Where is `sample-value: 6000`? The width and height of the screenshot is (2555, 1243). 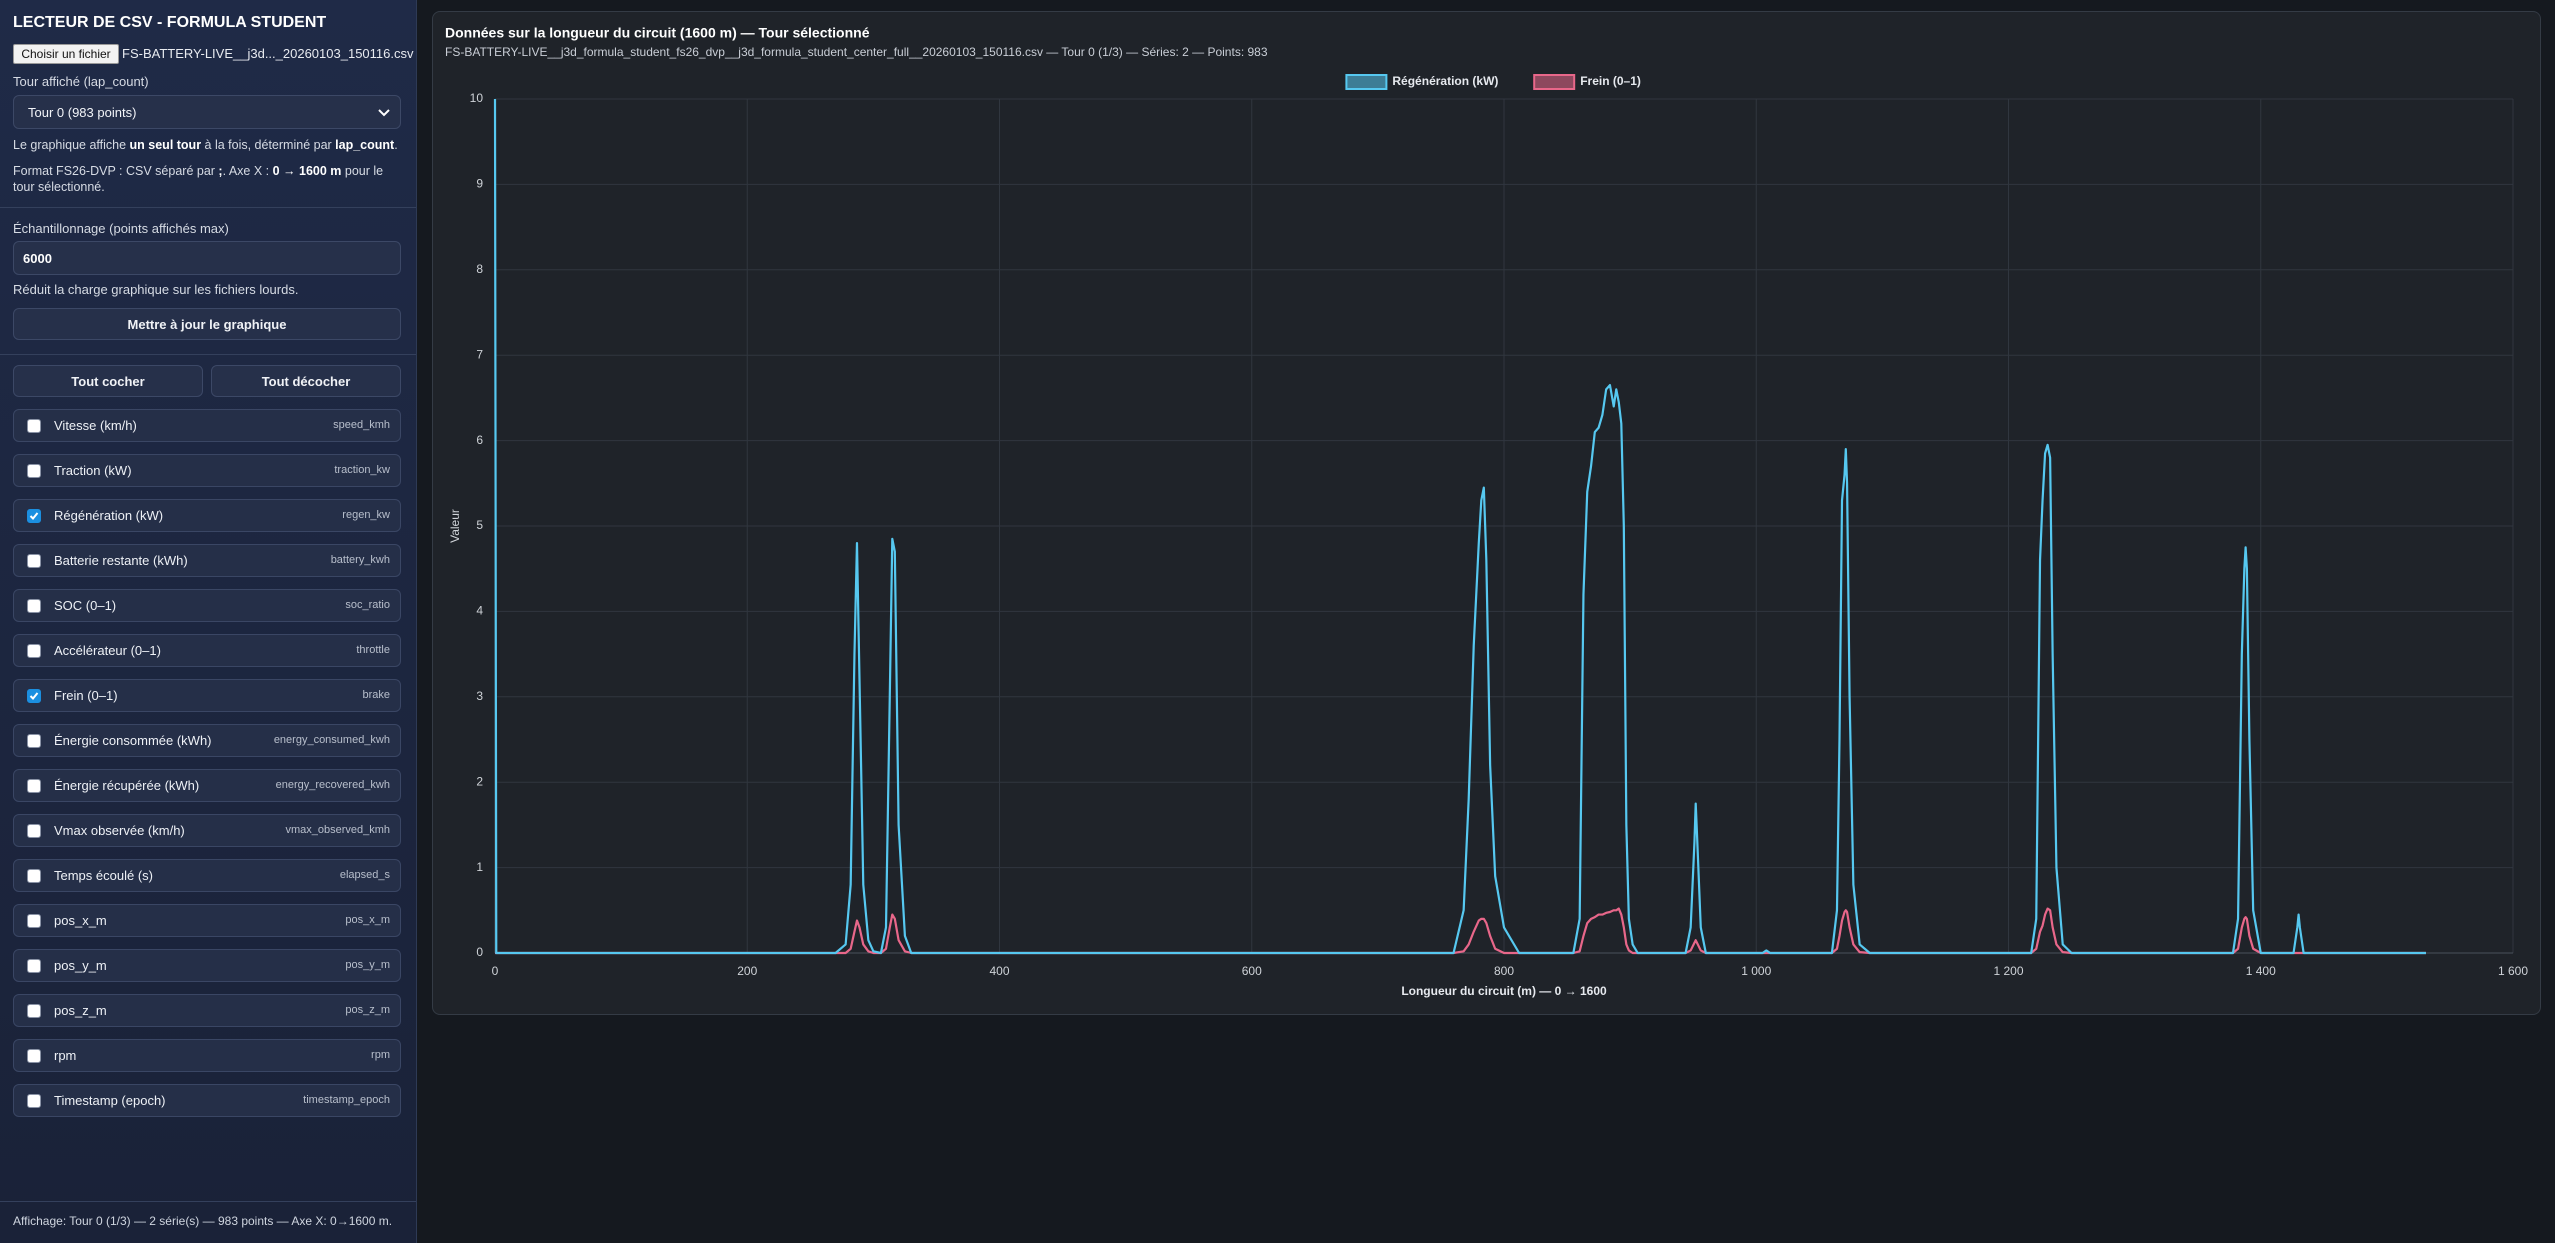
sample-value: 6000 is located at coordinates (37, 258).